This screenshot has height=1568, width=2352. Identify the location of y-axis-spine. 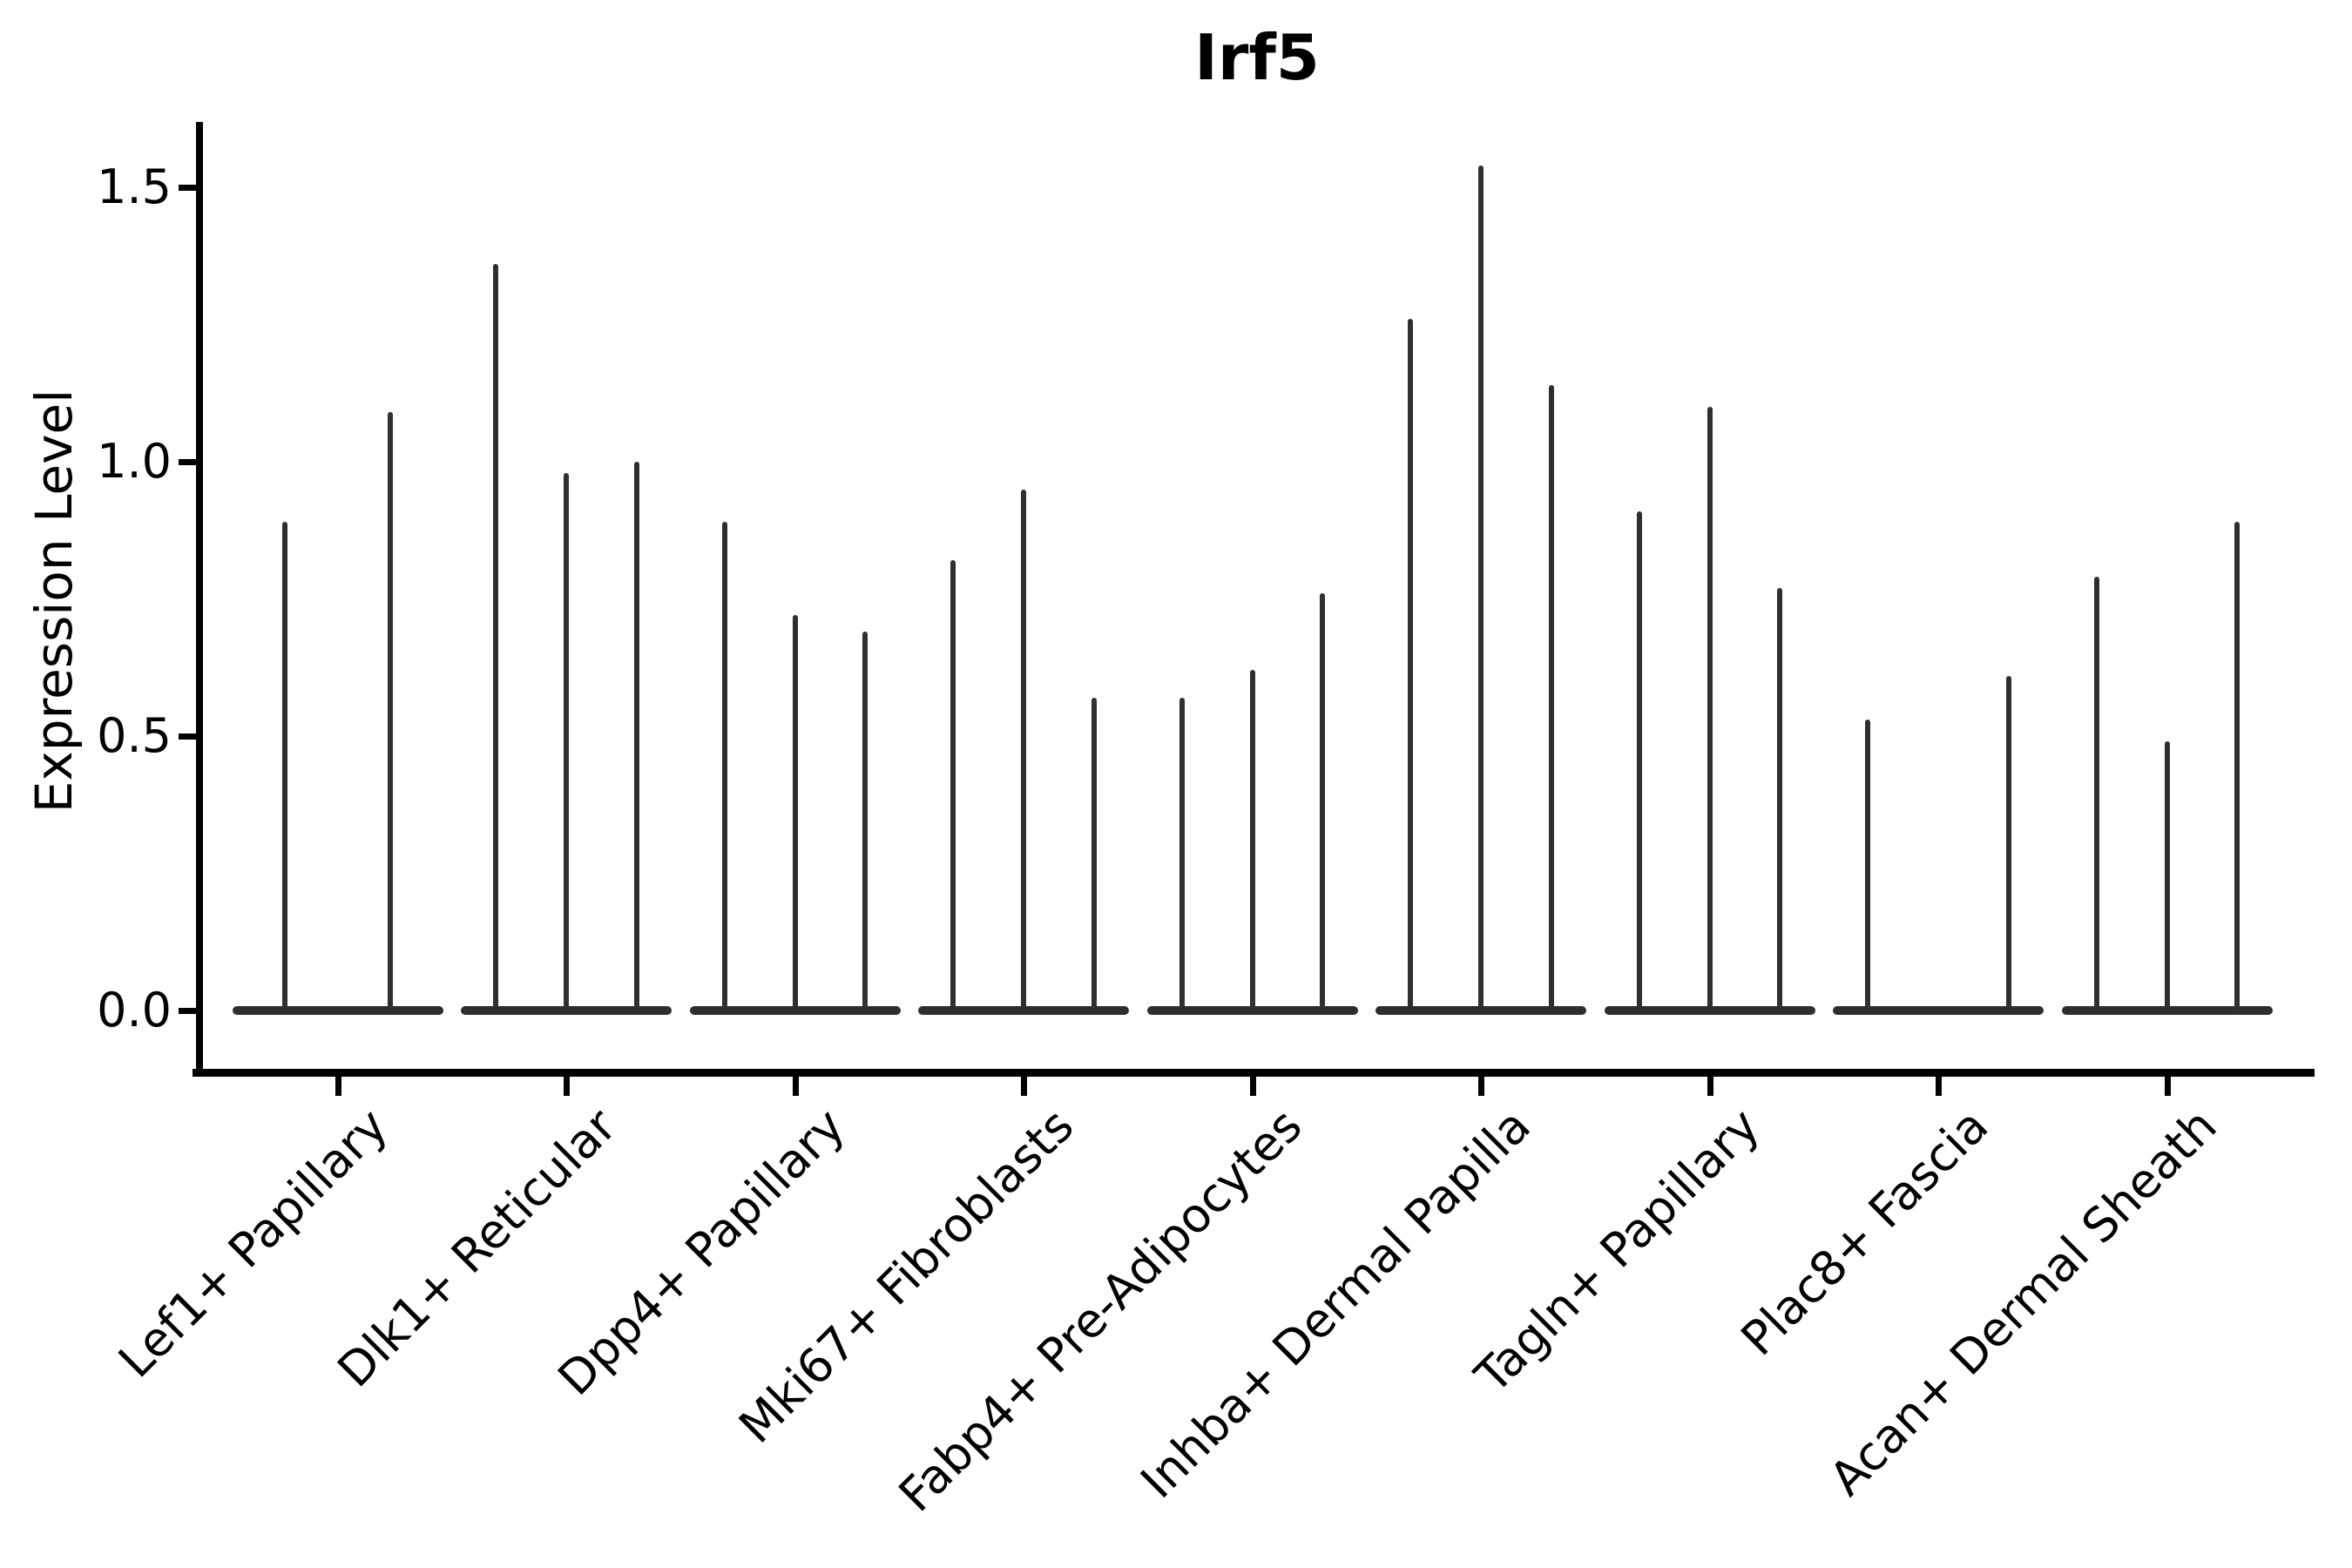
(199, 599).